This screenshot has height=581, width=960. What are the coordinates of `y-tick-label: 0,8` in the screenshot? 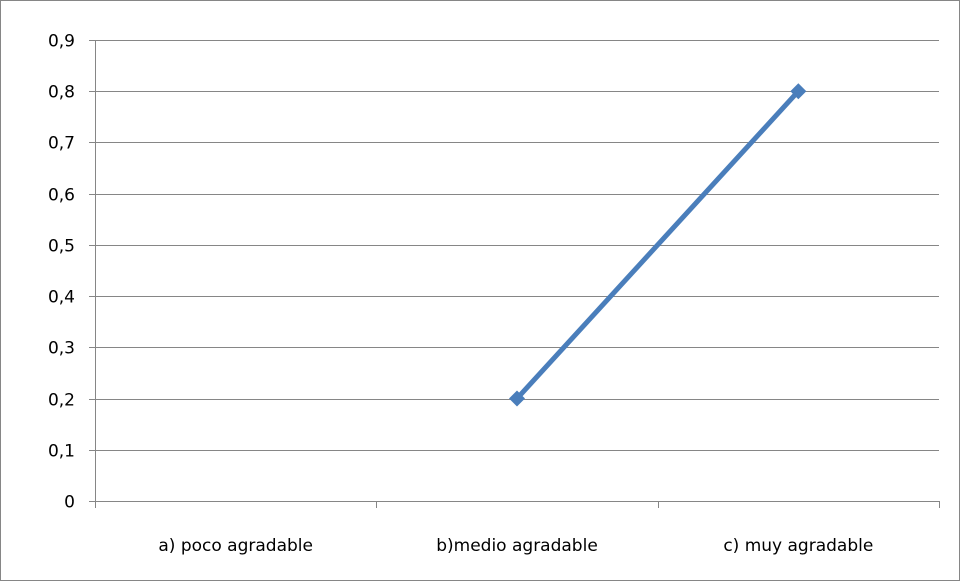 It's located at (61, 93).